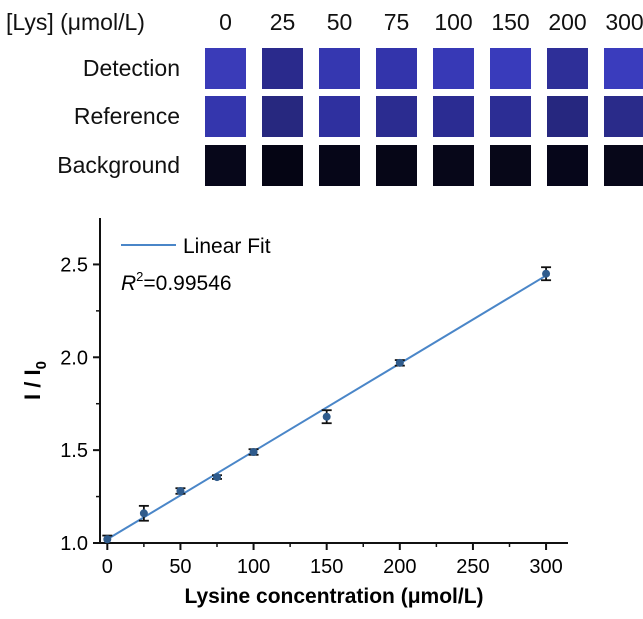 This screenshot has width=643, height=619. I want to click on concentration-label: 200, so click(567, 22).